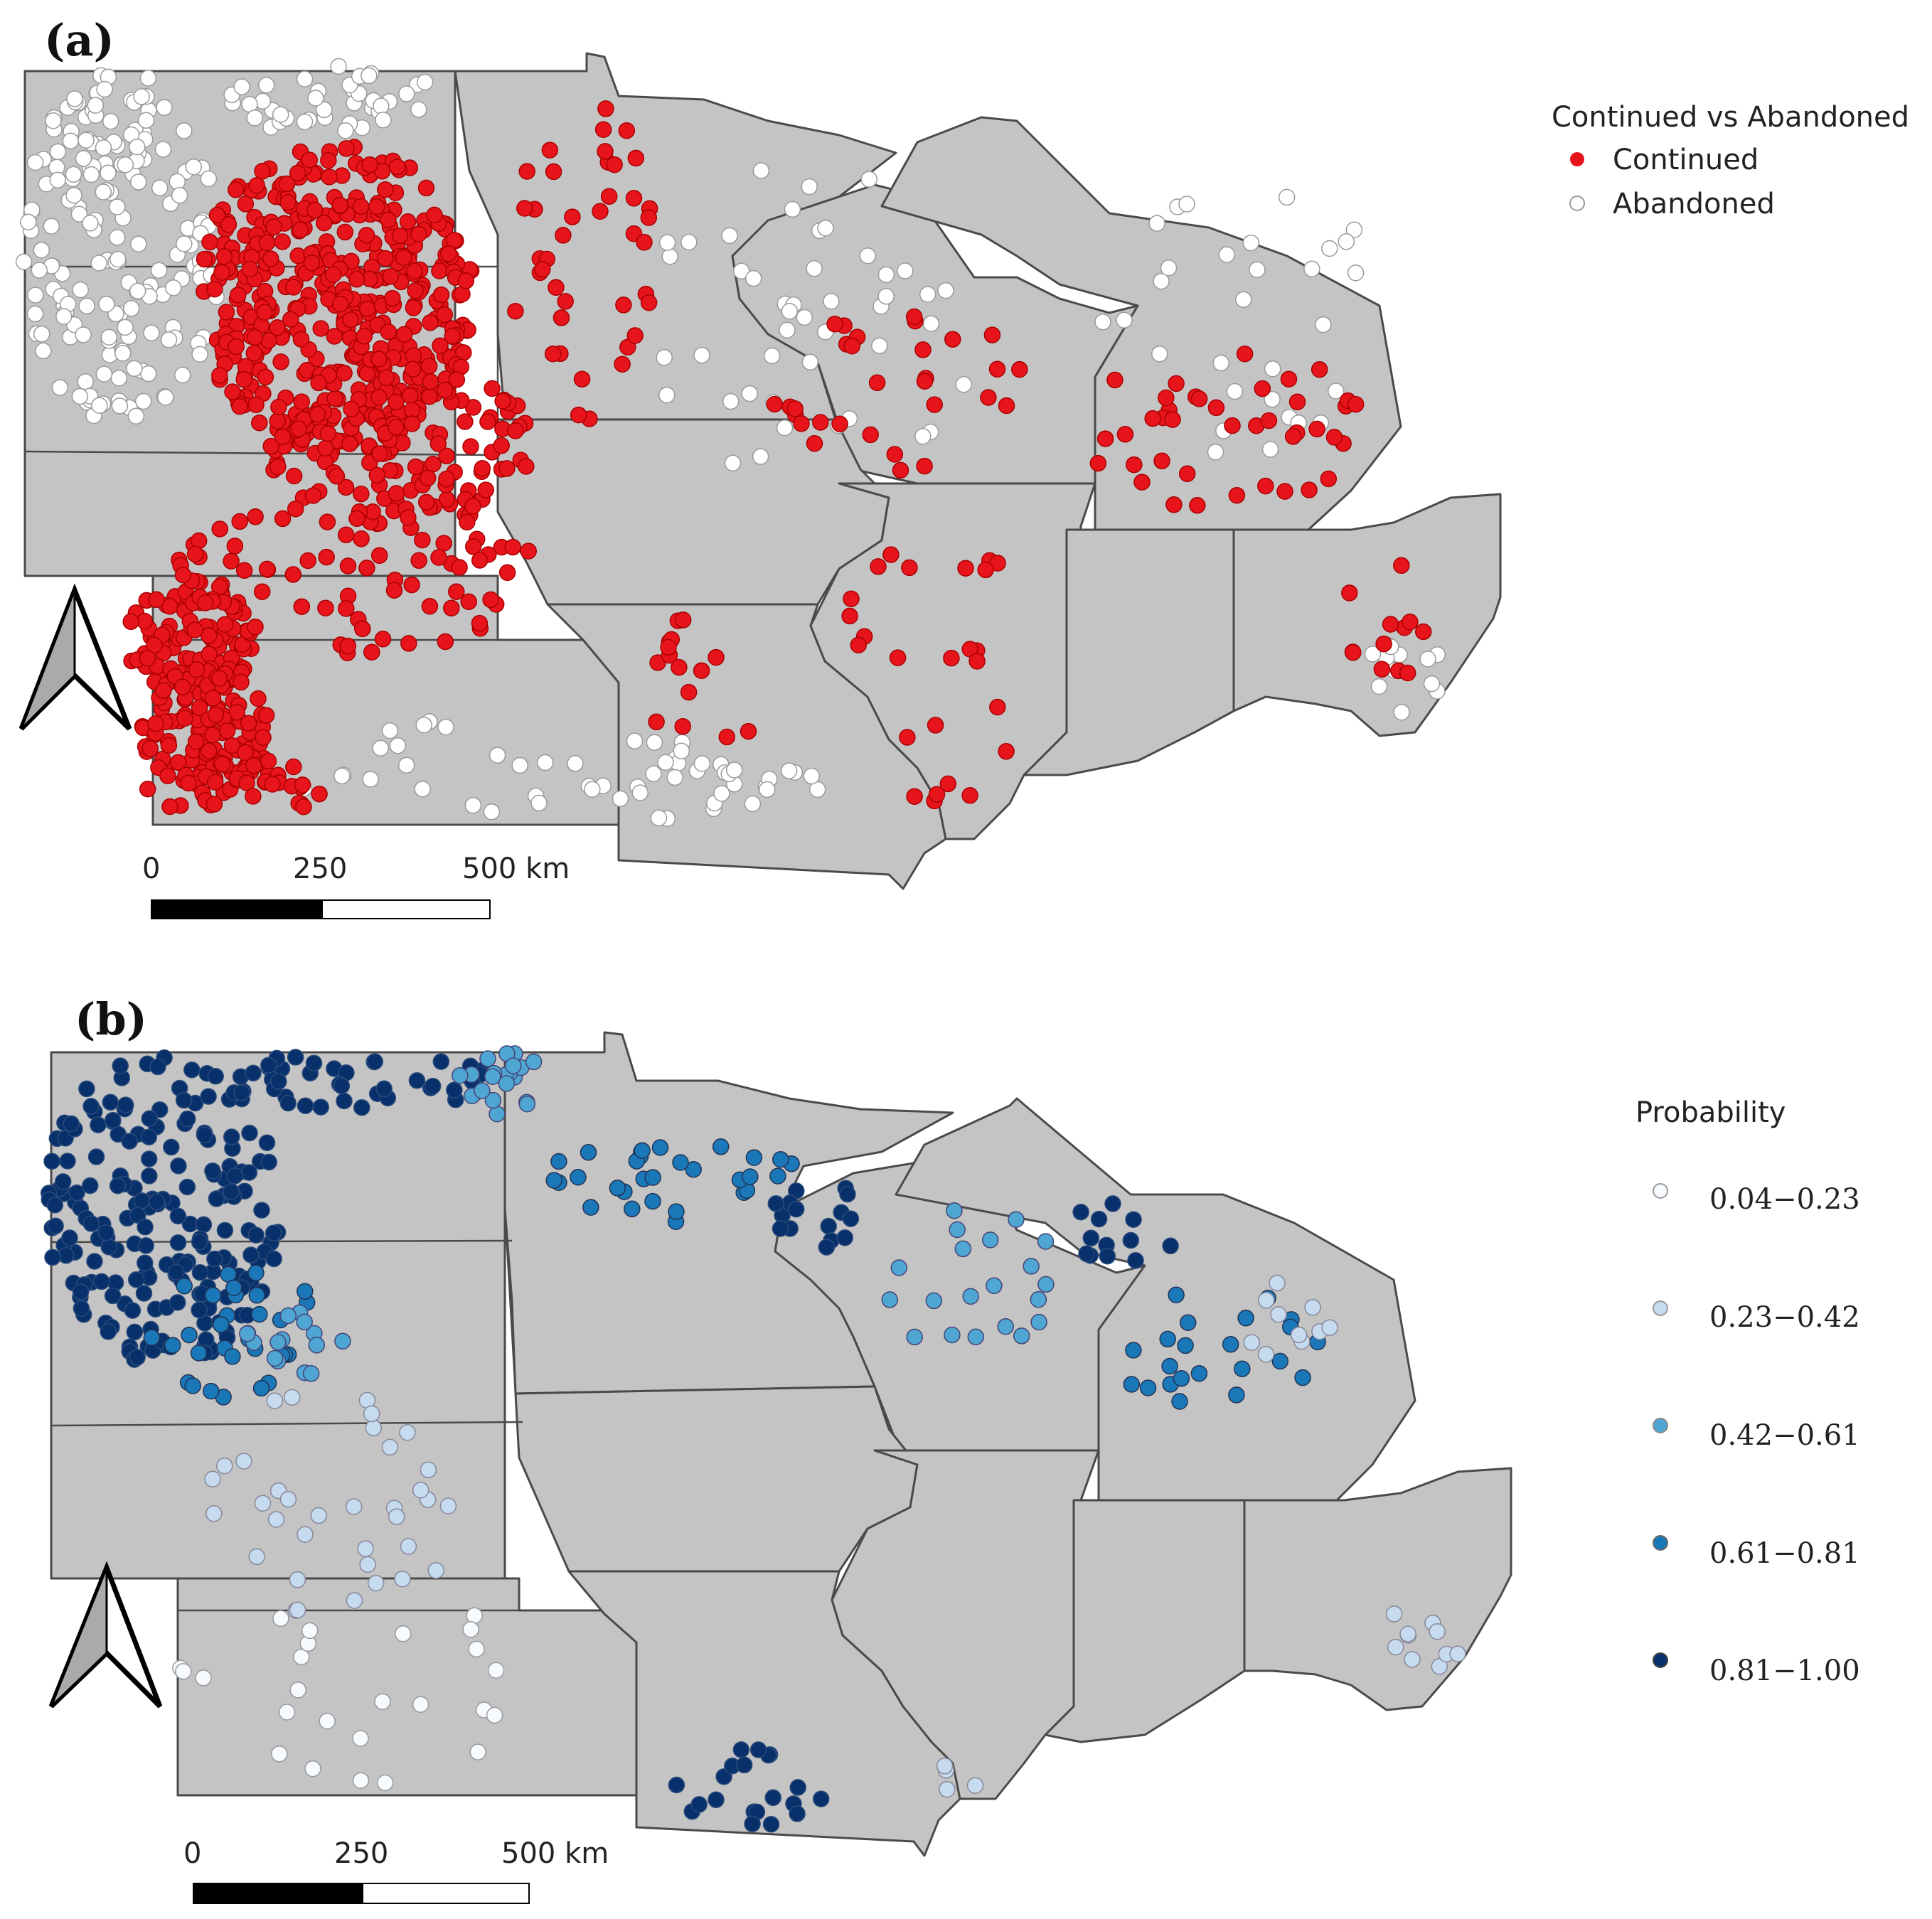 This screenshot has height=1919, width=1932. What do you see at coordinates (555, 1853) in the screenshot?
I see `scale-b-tick-500: 500 km` at bounding box center [555, 1853].